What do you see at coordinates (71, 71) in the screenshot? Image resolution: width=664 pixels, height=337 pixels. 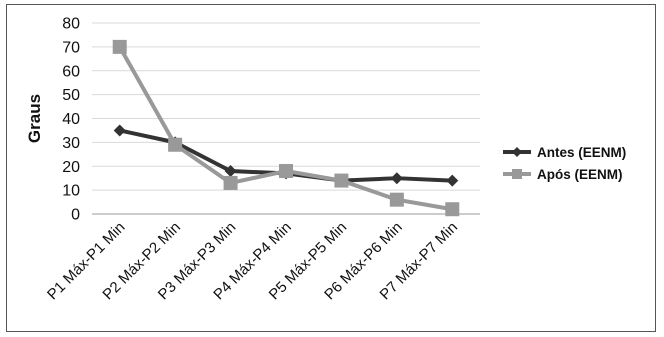 I see `y-tick-label: 60` at bounding box center [71, 71].